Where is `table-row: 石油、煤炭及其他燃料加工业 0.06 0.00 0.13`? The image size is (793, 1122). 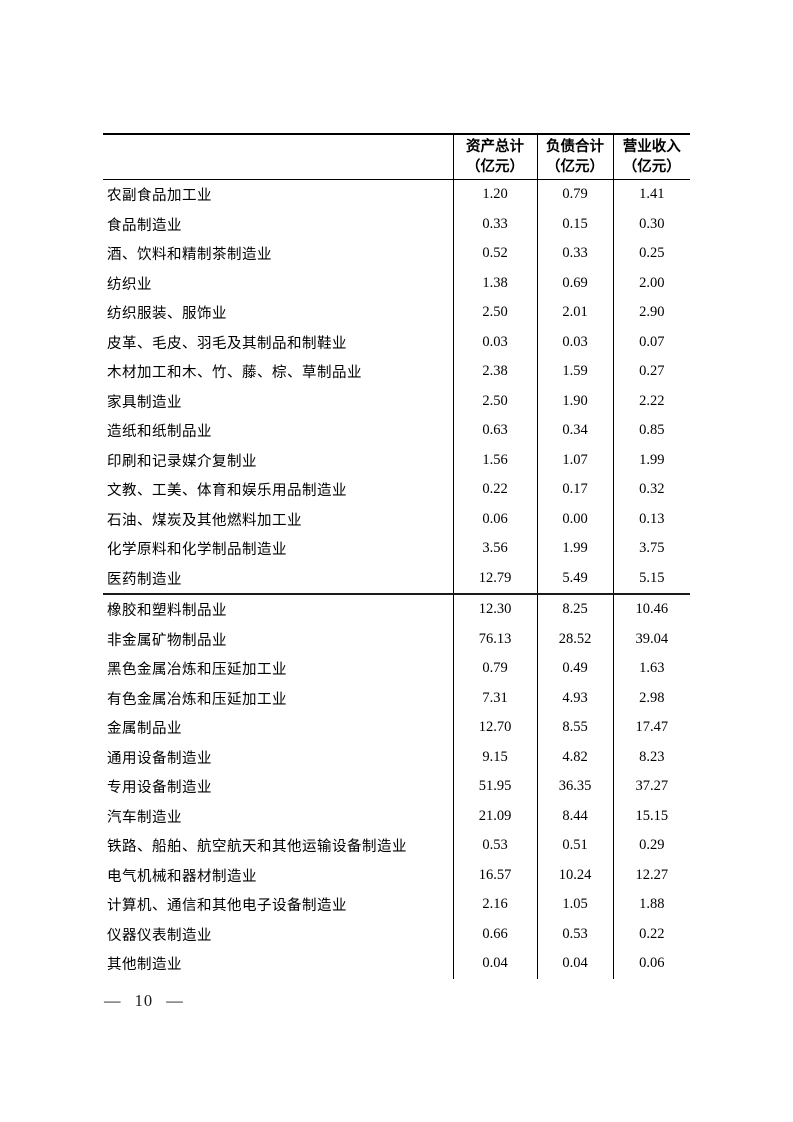 table-row: 石油、煤炭及其他燃料加工业 0.06 0.00 0.13 is located at coordinates (396, 519).